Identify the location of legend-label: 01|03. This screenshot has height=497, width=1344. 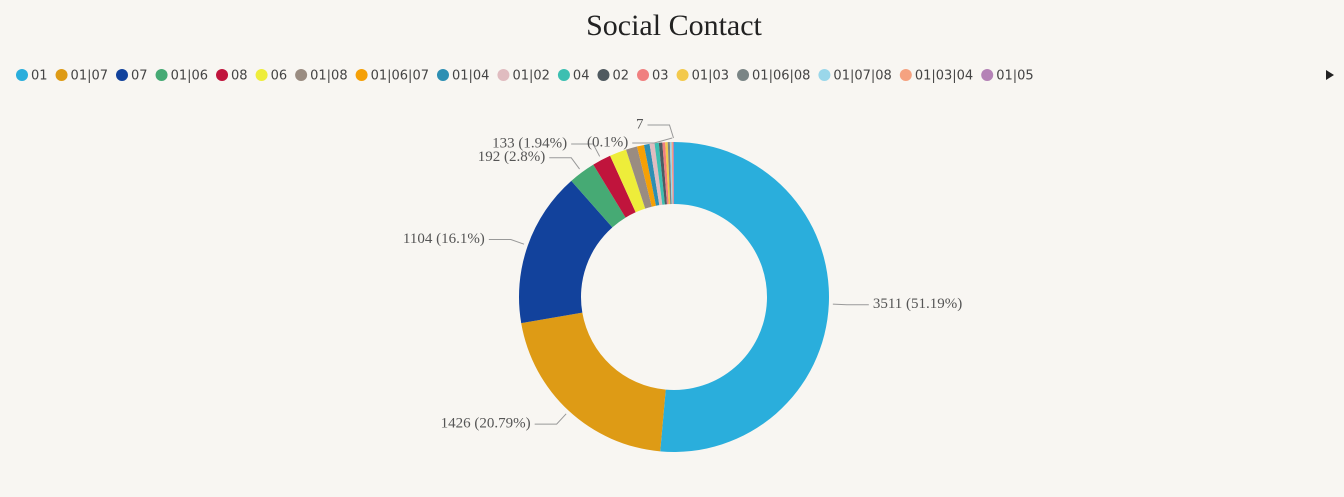
(710, 76).